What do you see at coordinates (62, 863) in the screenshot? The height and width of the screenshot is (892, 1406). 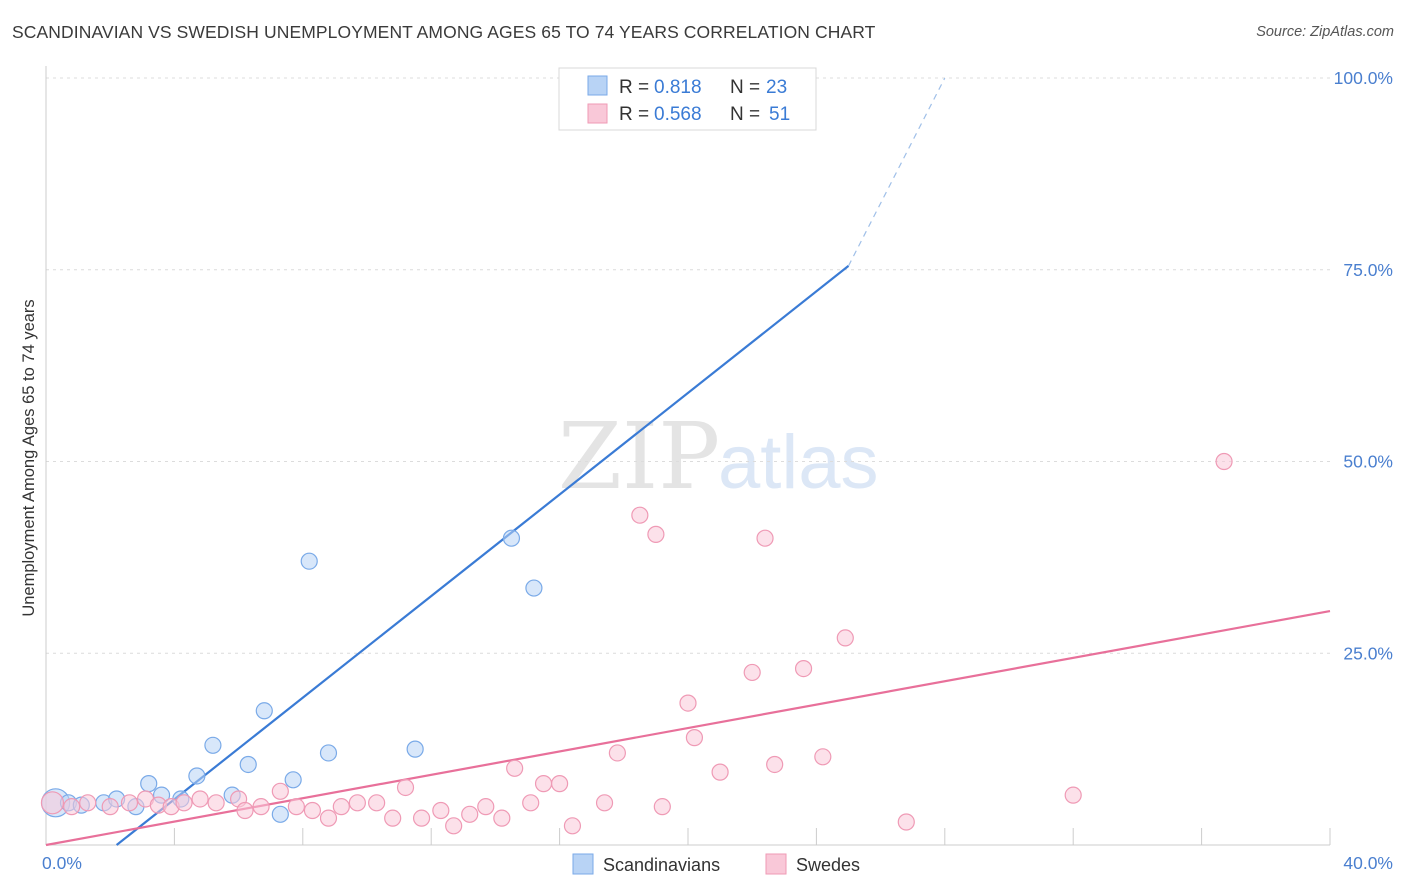 I see `x-tick-label-0: 0.0%` at bounding box center [62, 863].